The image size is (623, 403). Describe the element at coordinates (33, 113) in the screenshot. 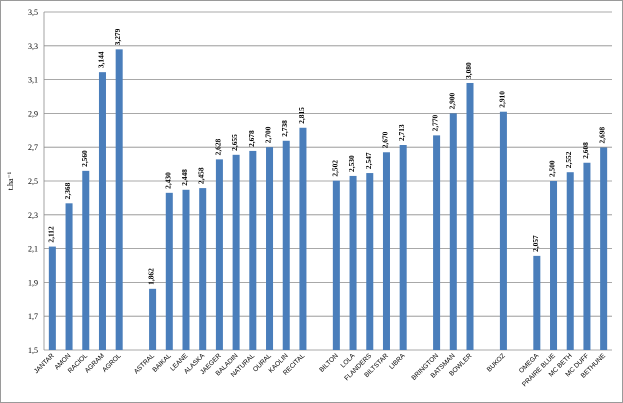

I see `y-tick-label: 2,9` at that location.